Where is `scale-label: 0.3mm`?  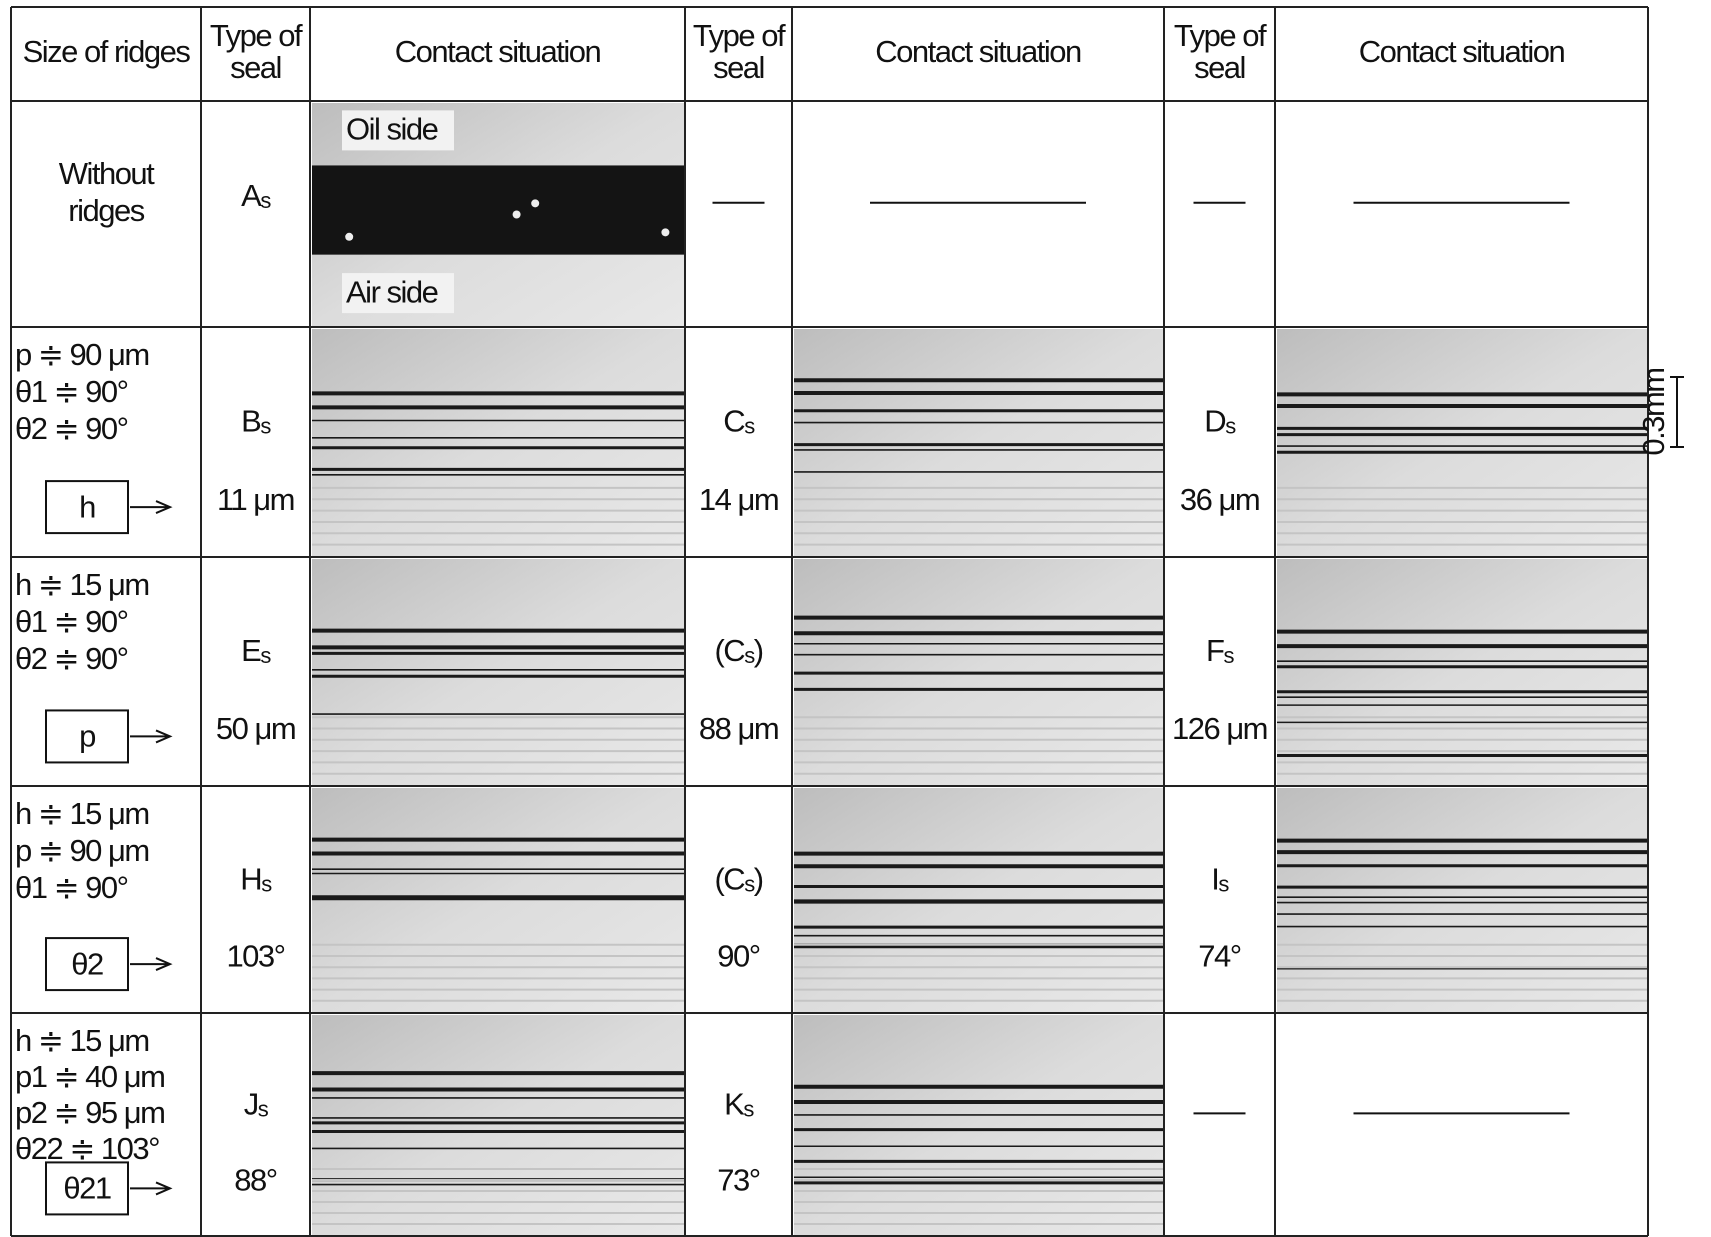
scale-label: 0.3mm is located at coordinates (1653, 411).